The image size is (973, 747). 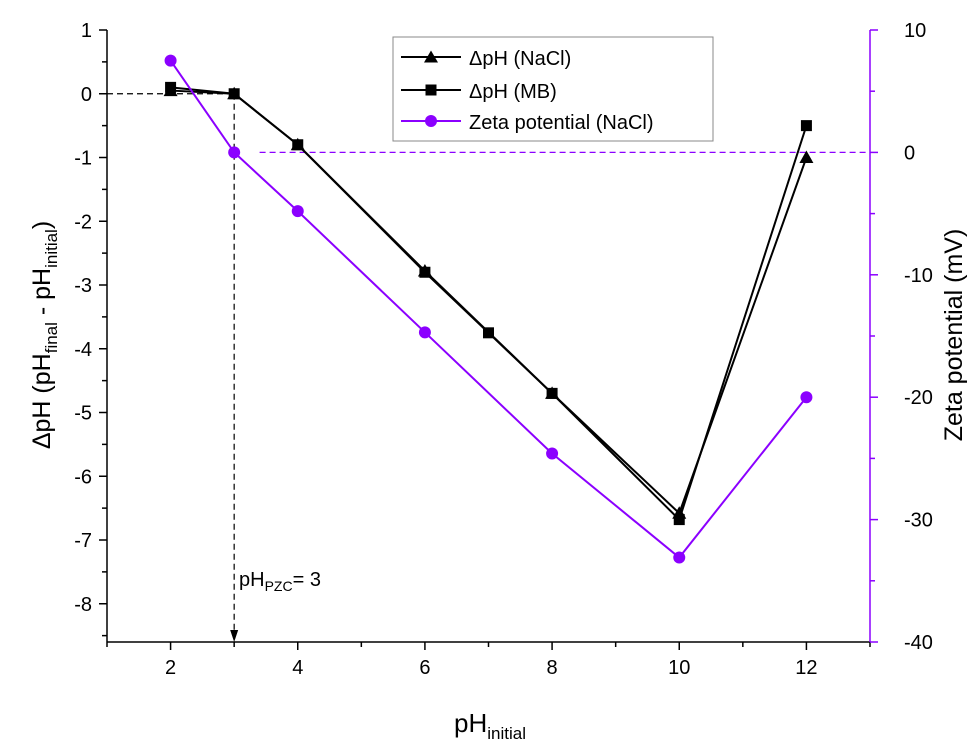 I want to click on pzc-annotation: pHPZC= 3, so click(x=280, y=581).